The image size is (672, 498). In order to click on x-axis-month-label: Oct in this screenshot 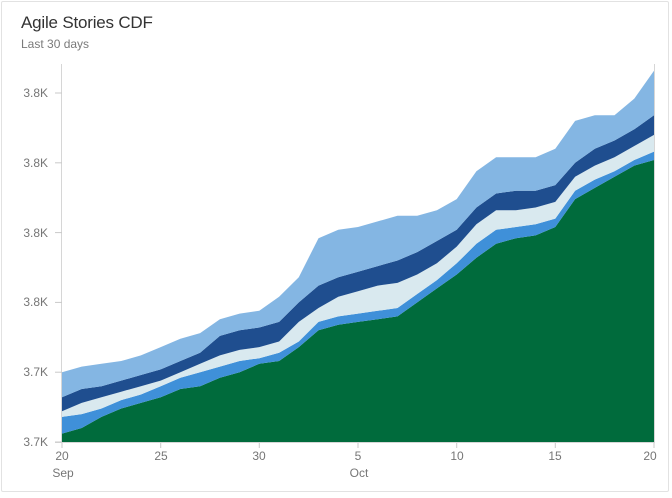, I will do `click(359, 473)`.